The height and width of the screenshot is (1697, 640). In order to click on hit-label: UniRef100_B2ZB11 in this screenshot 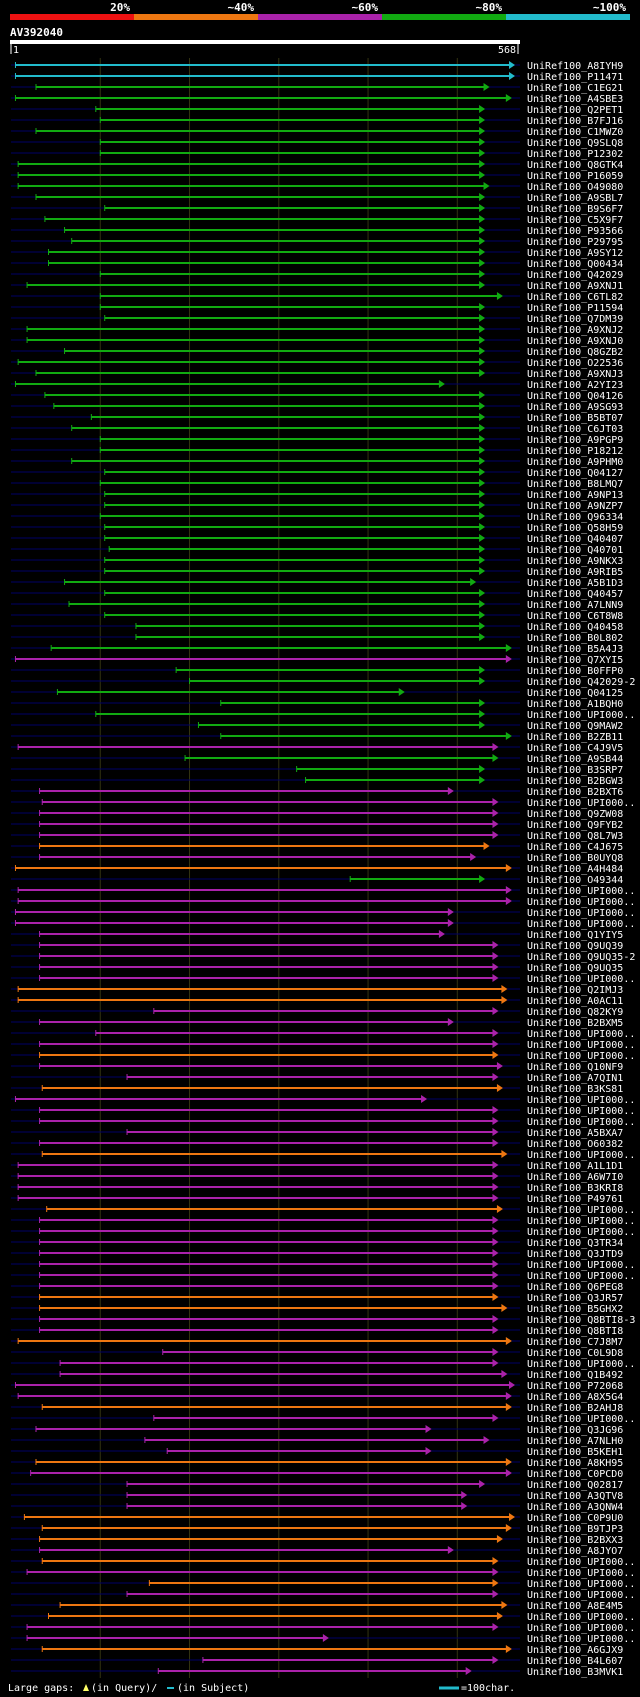, I will do `click(575, 737)`.